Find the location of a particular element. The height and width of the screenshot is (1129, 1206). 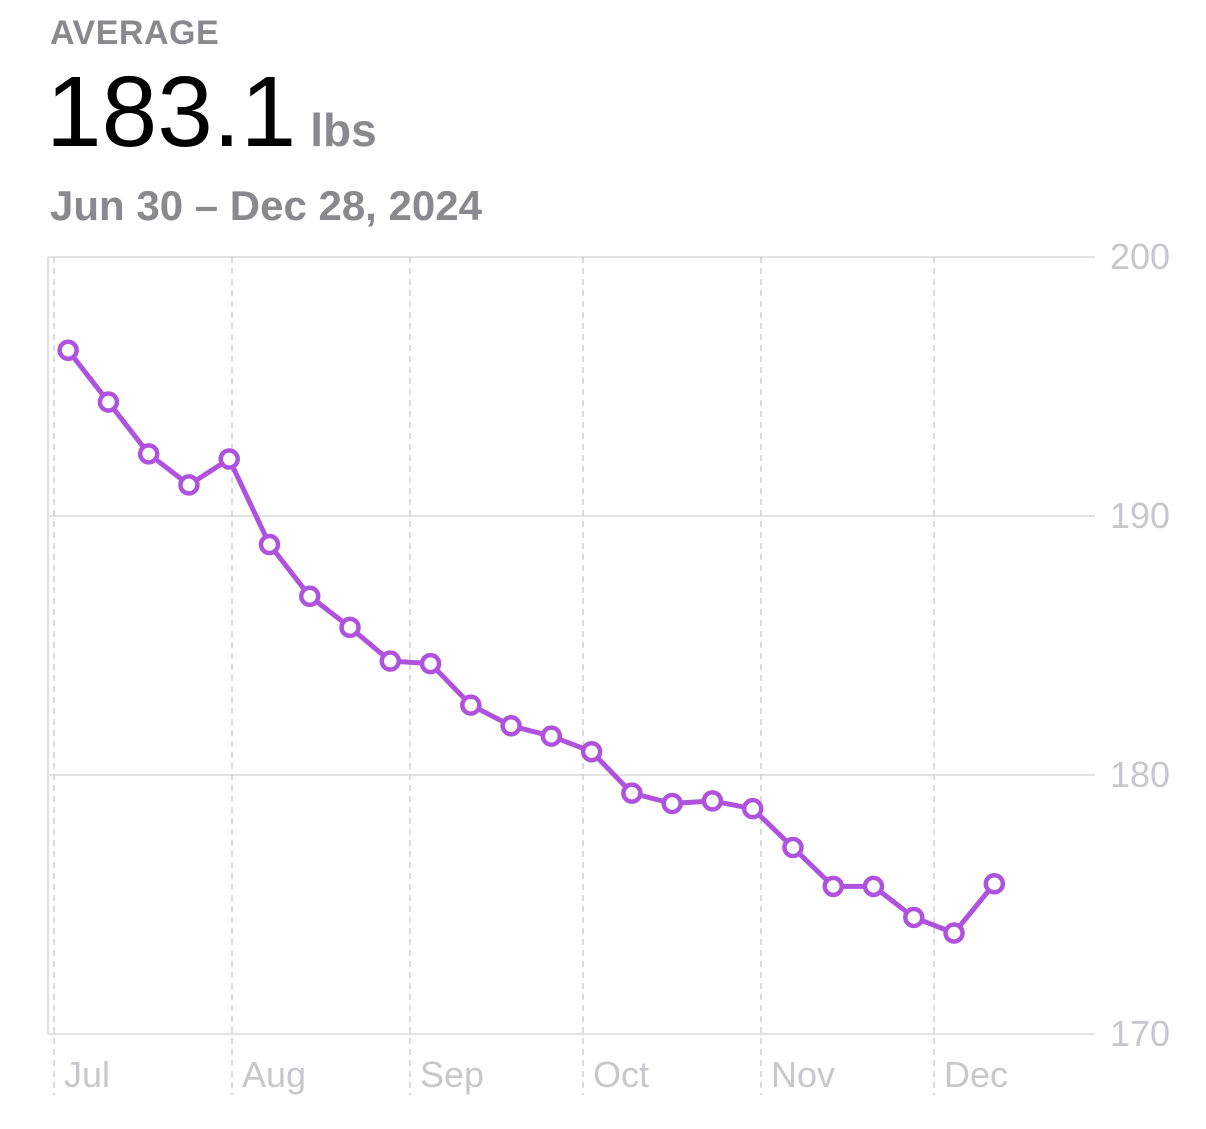

date-range: Jun 30 – Dec 28, 2024 is located at coordinates (266, 205).